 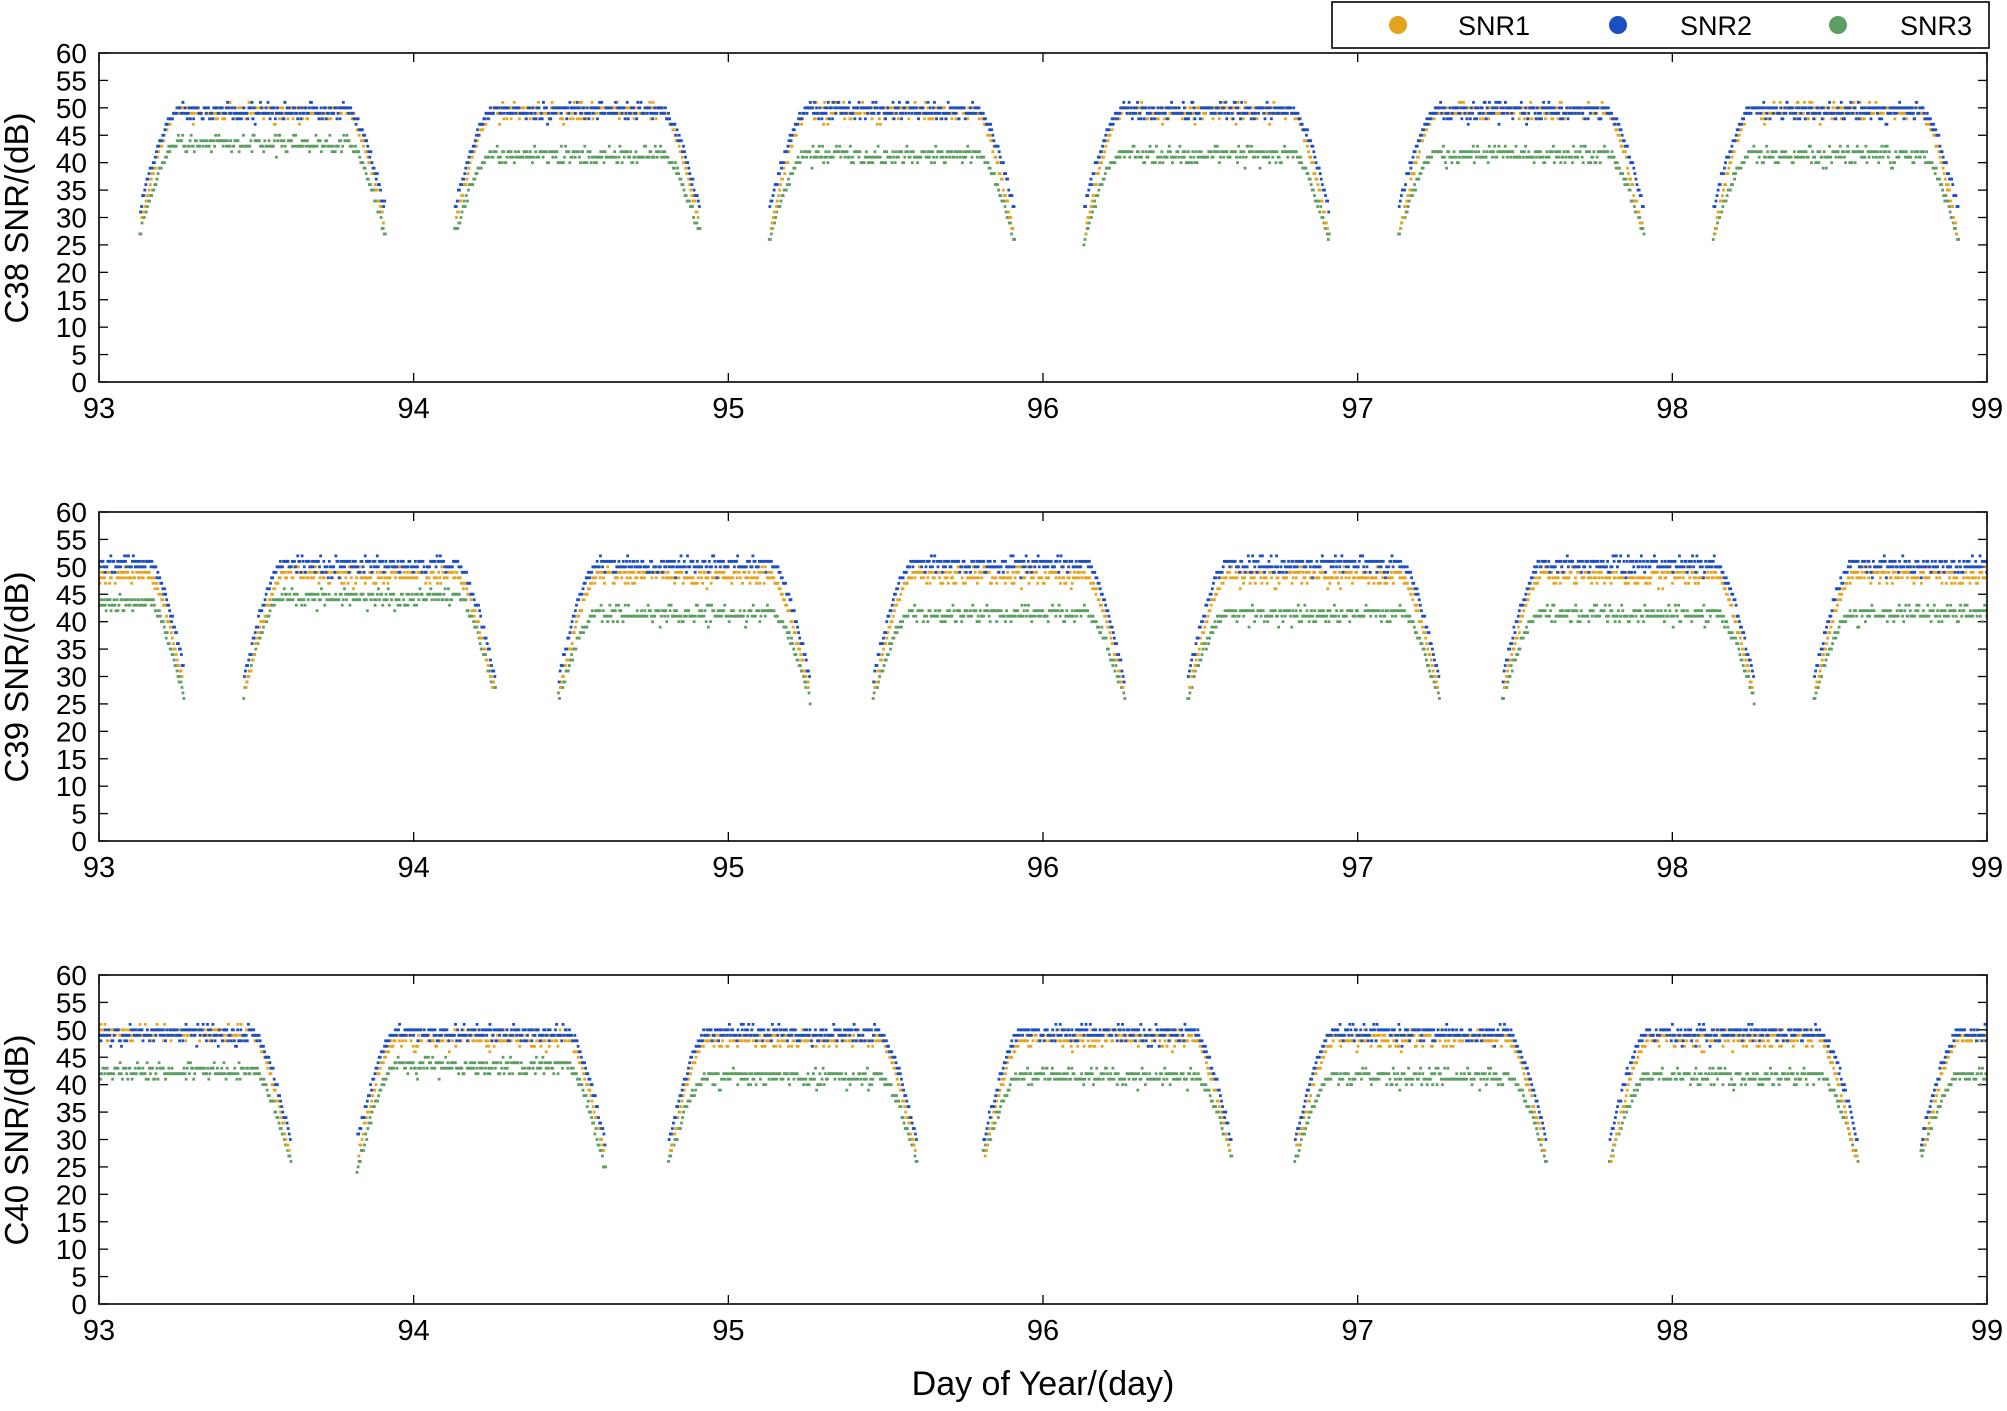 What do you see at coordinates (71, 731) in the screenshot?
I see `y-tick-label: 20` at bounding box center [71, 731].